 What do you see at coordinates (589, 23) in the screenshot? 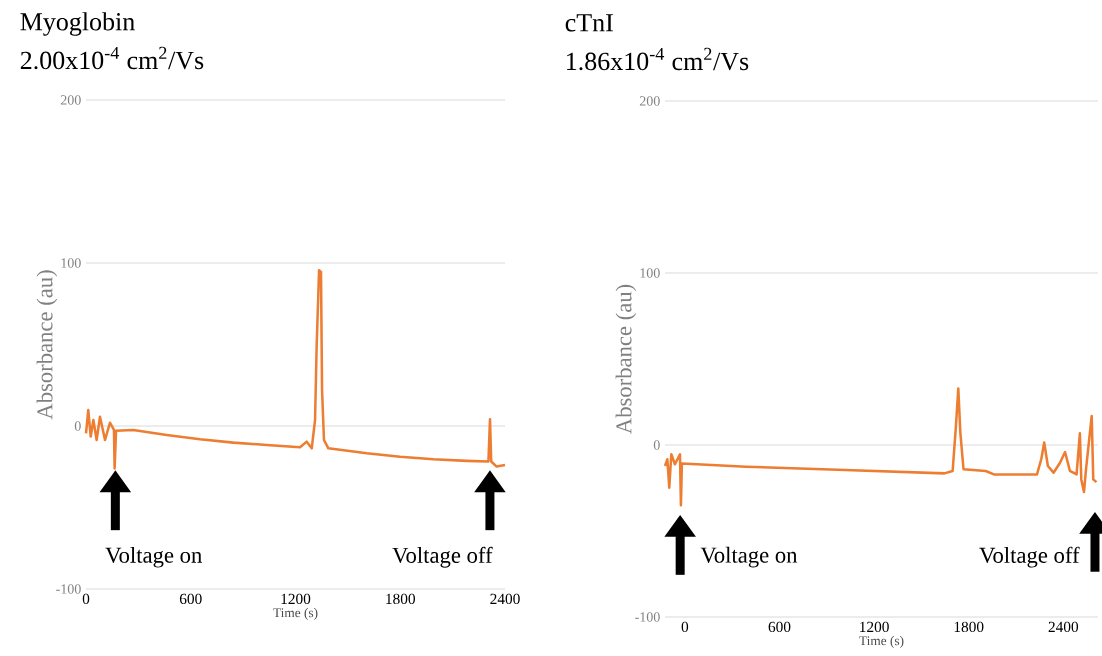
I see `chart-title: cTnI` at bounding box center [589, 23].